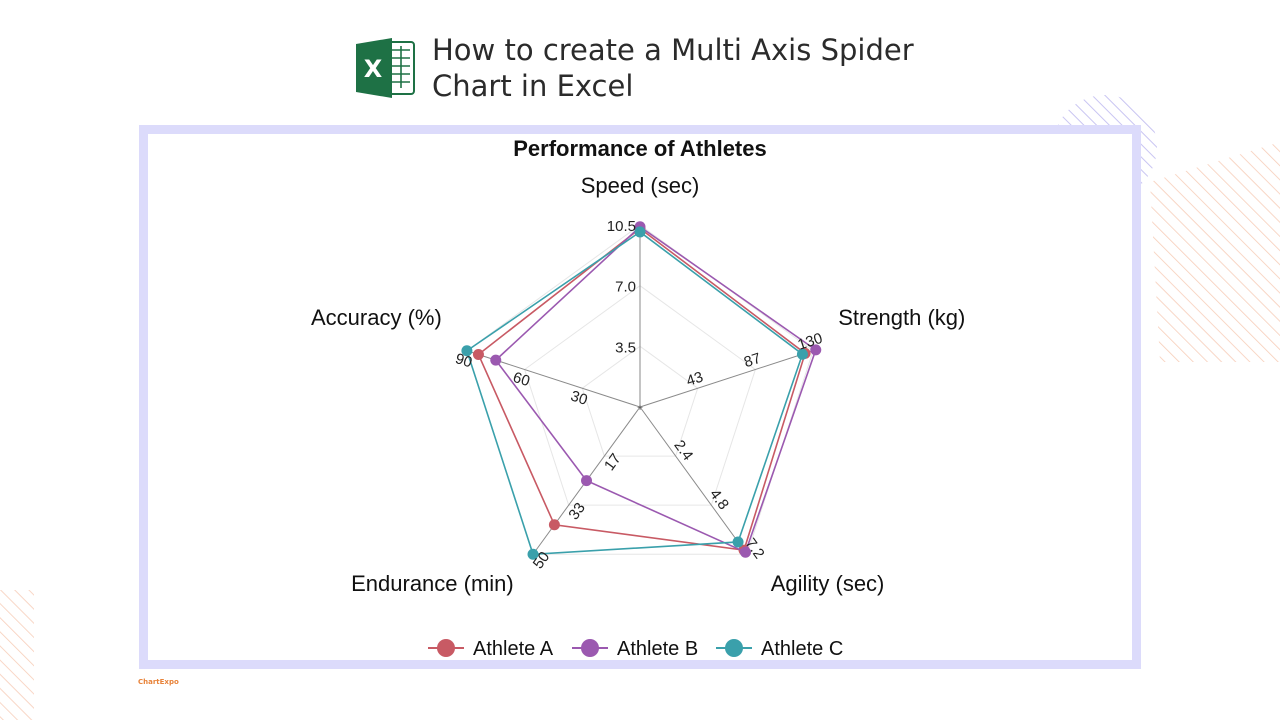 The height and width of the screenshot is (720, 1280). I want to click on chart-series, so click(641, 390).